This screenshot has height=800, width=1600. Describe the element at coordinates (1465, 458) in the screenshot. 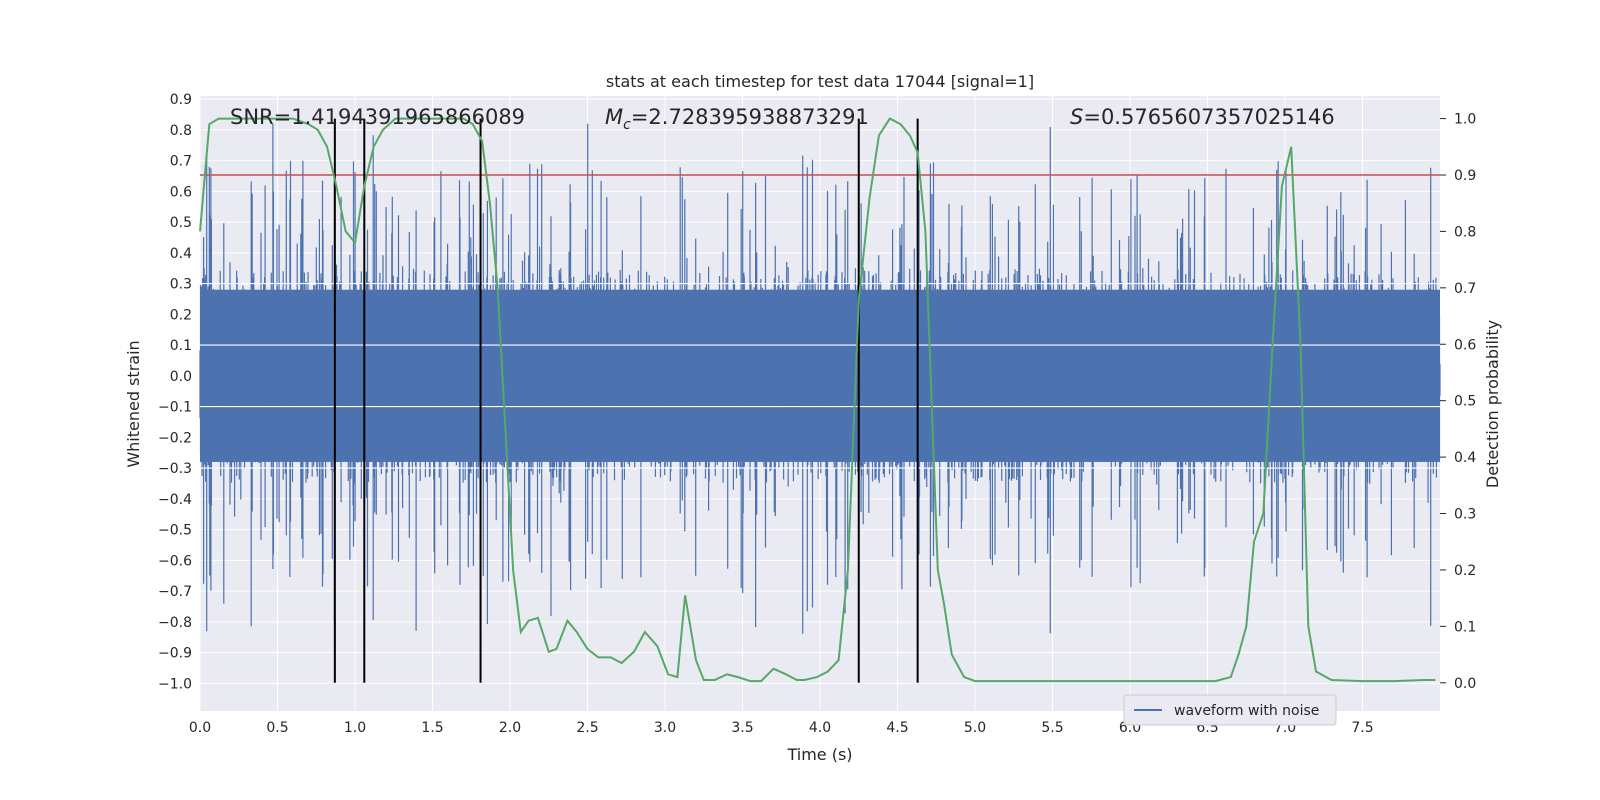

I see `y-right-tick-label: 0.4` at that location.